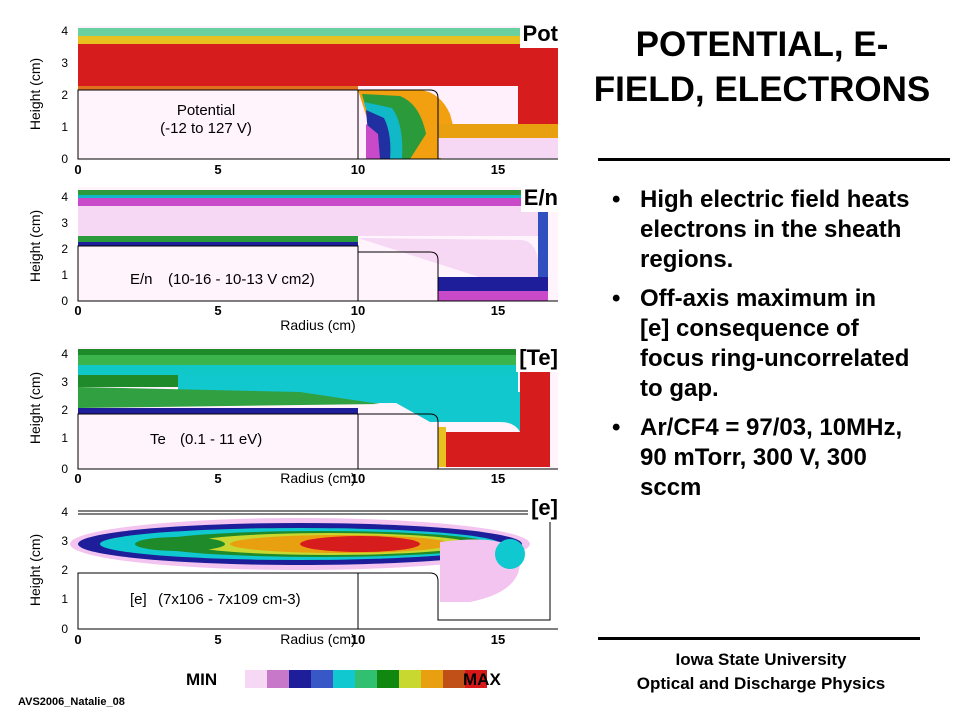  Describe the element at coordinates (206, 110) in the screenshot. I see `quantity-name: Potential` at that location.